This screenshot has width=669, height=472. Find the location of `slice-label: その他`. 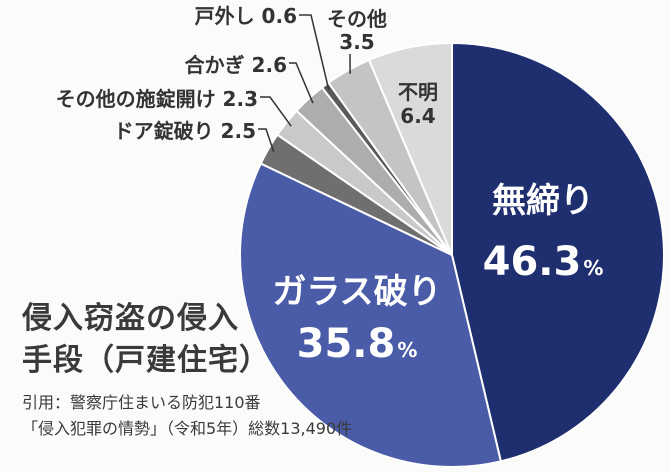

slice-label: その他 is located at coordinates (357, 19).